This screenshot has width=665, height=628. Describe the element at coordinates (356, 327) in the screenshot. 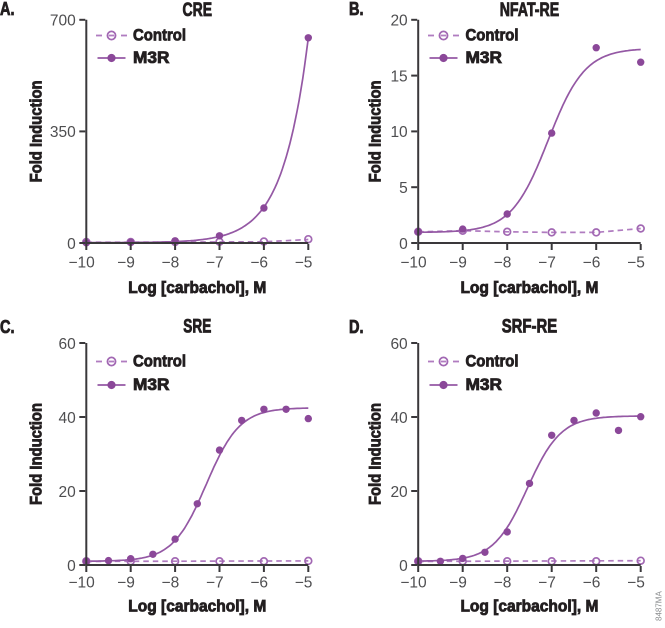

I see `svg-text: D.` at that location.